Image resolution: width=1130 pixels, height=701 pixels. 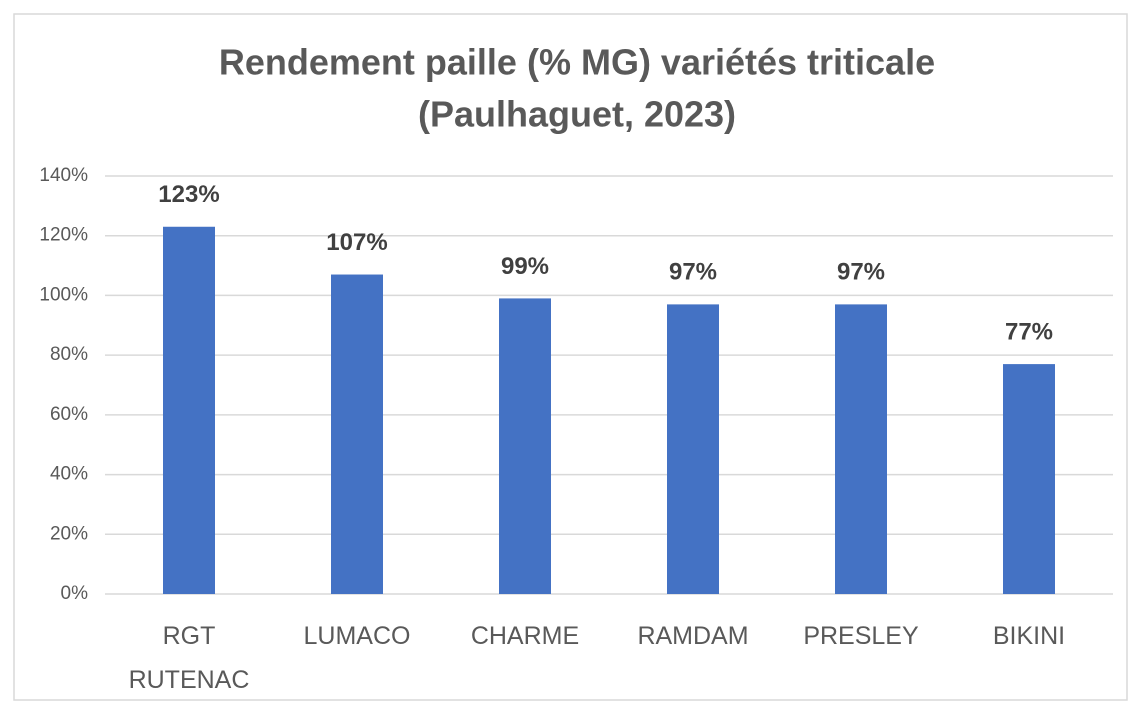 What do you see at coordinates (1029, 636) in the screenshot?
I see `x-tick-label: BIKINI` at bounding box center [1029, 636].